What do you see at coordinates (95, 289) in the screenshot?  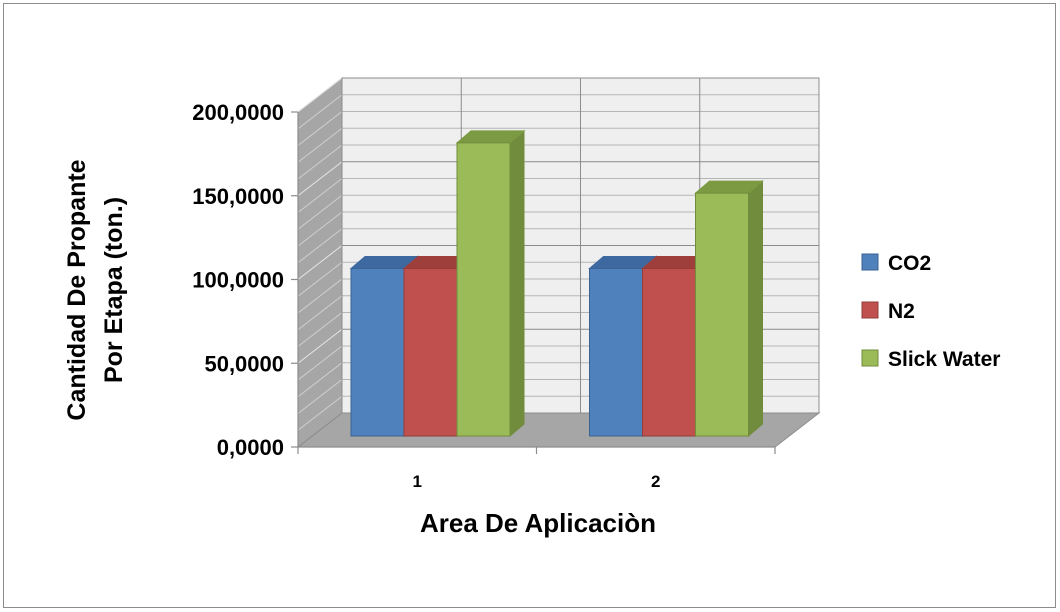 I see `y-axis-title: Cantidad De Propante Por Etapa (ton.)` at bounding box center [95, 289].